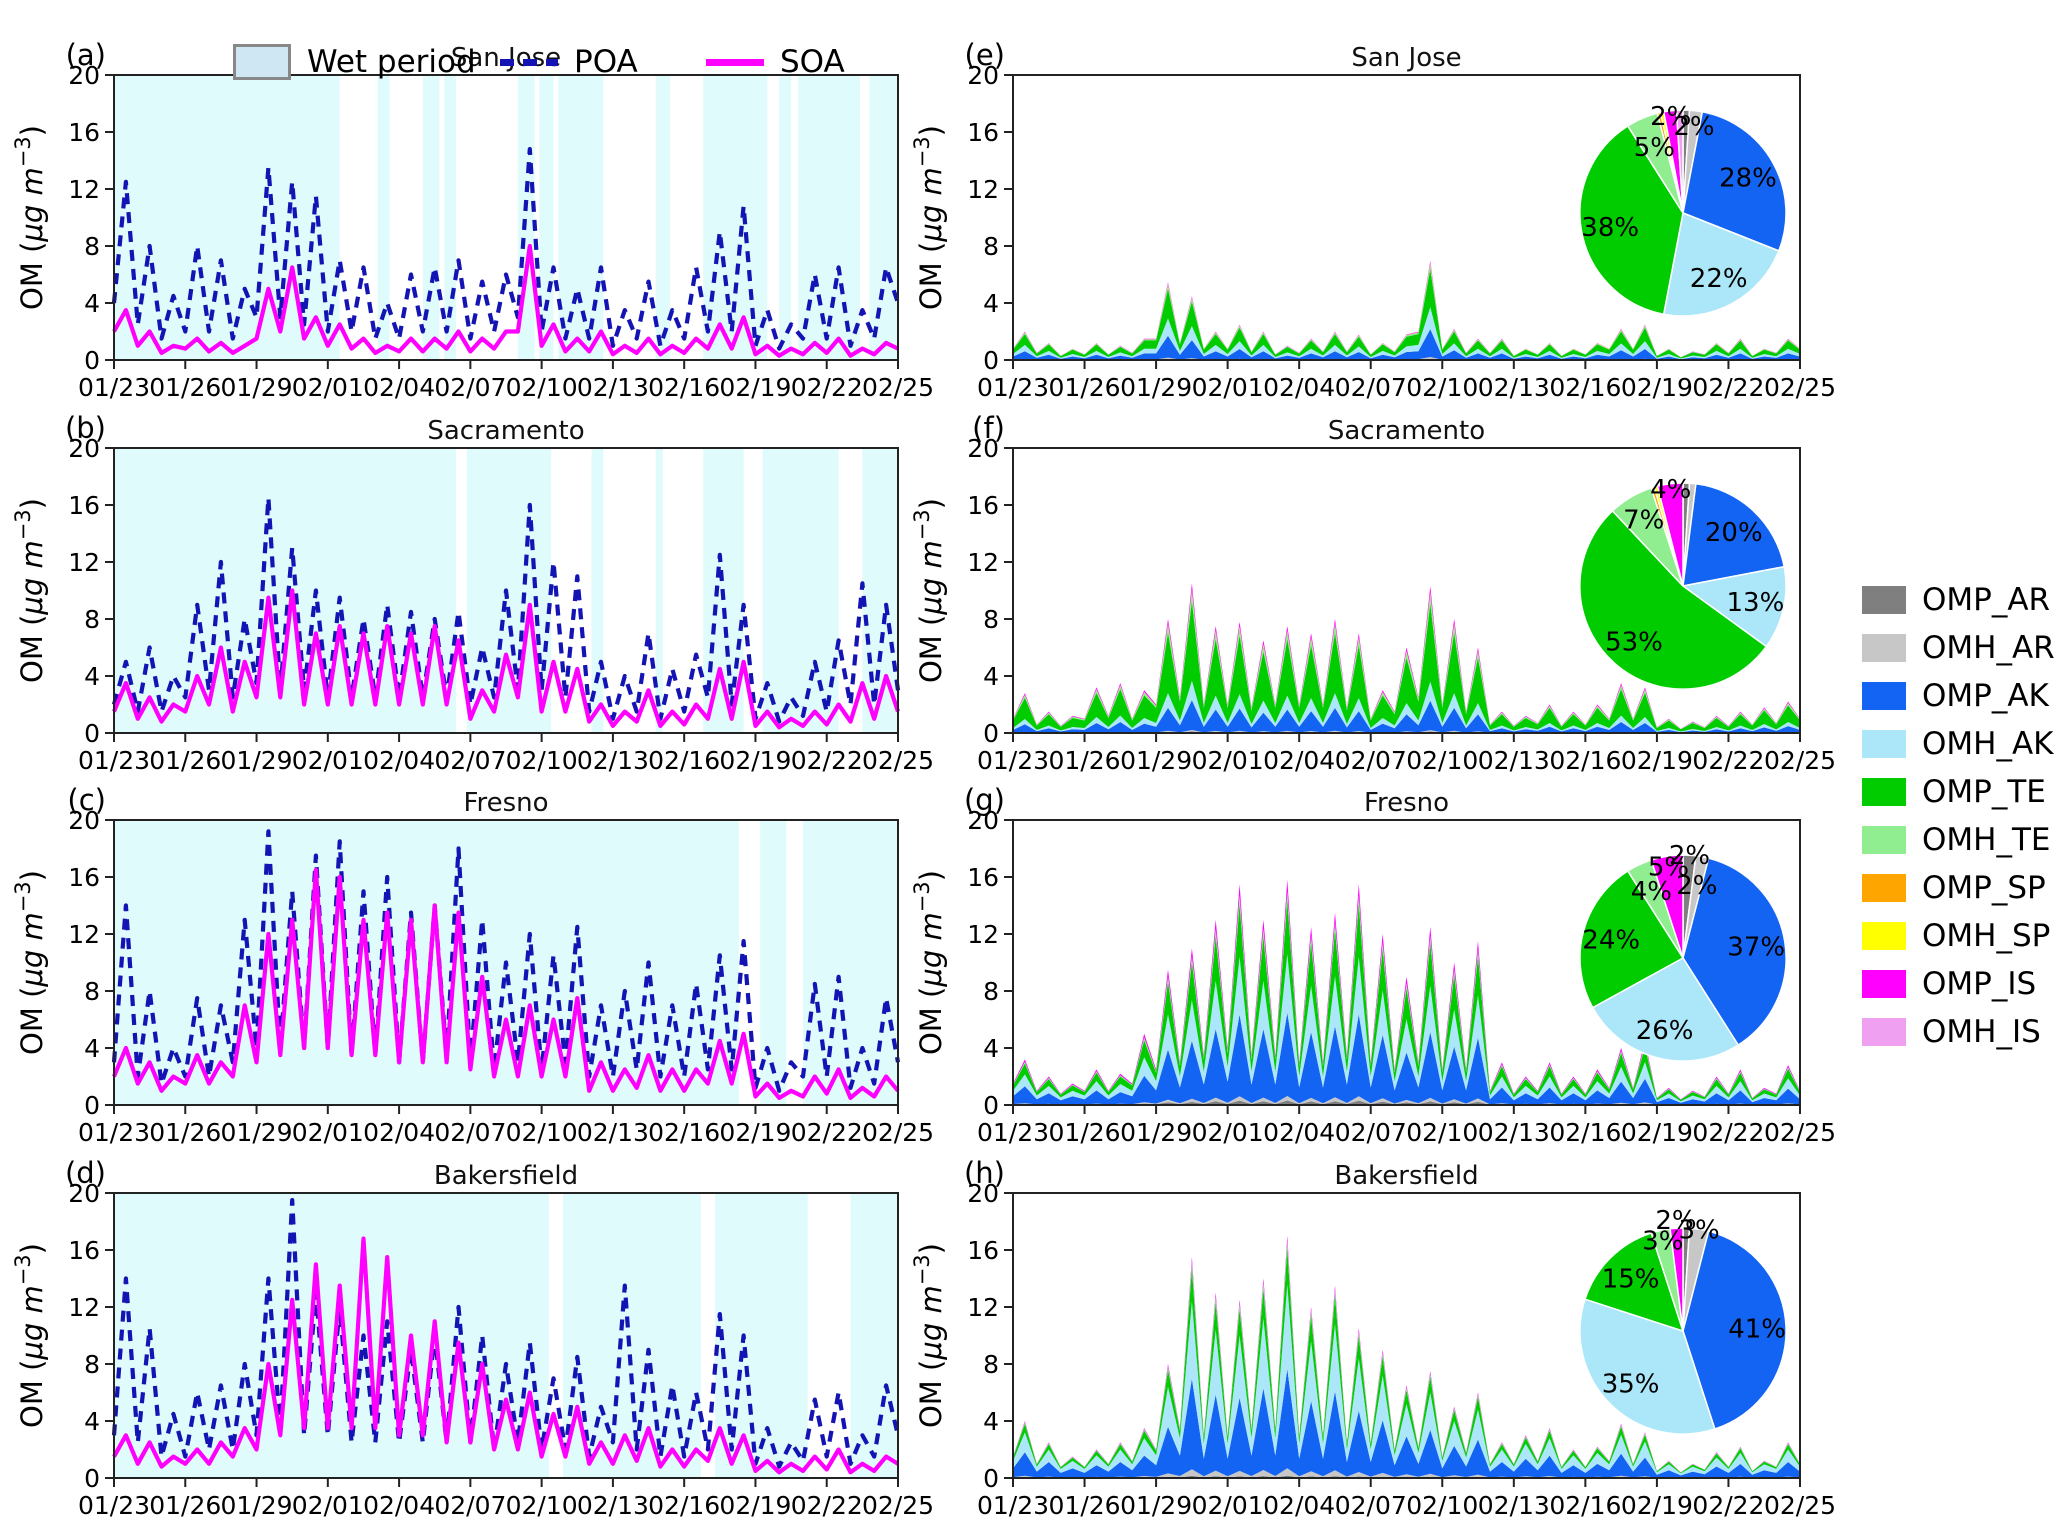 The width and height of the screenshot is (2067, 1528). I want to click on pie-label: 41%, so click(1757, 1330).